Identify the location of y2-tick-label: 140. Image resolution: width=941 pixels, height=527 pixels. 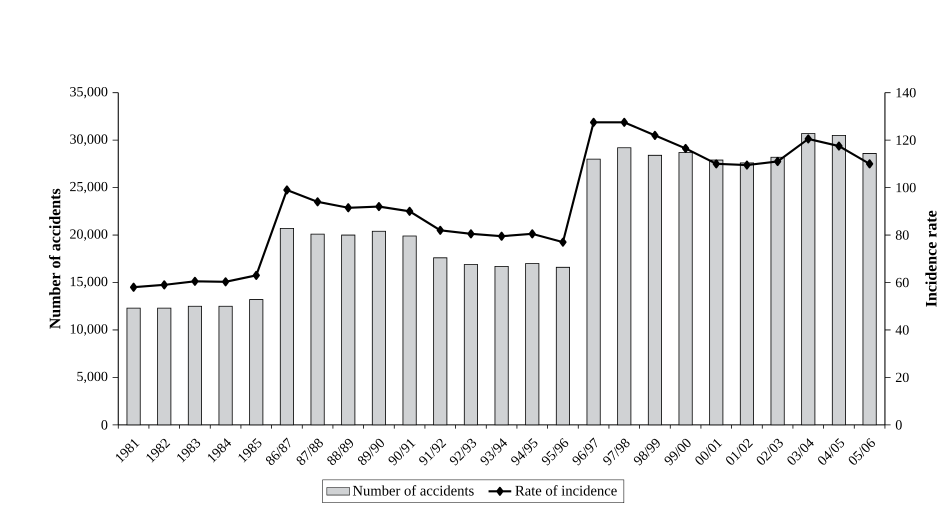
(906, 93).